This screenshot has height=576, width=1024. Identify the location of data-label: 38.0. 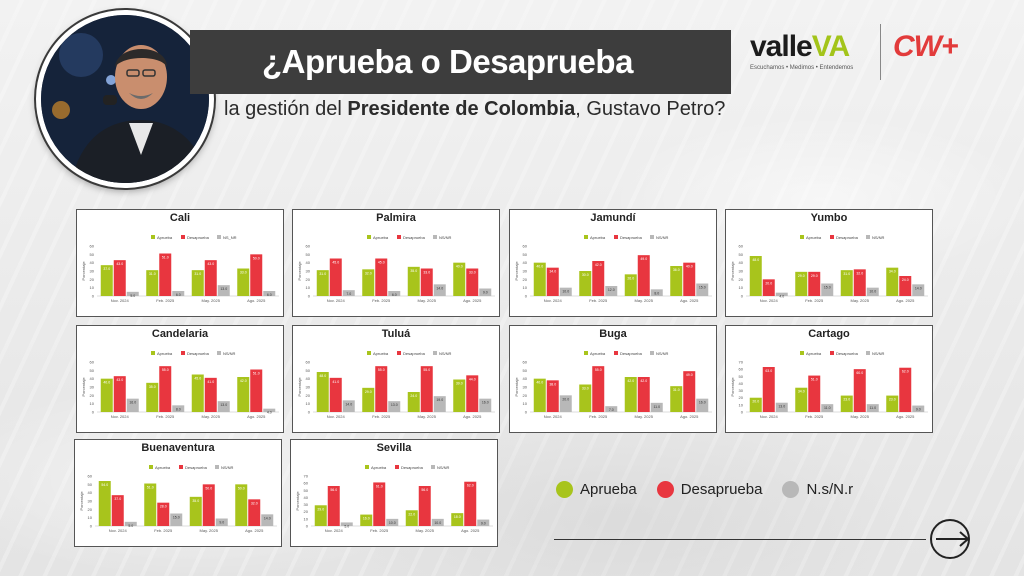
(552, 384).